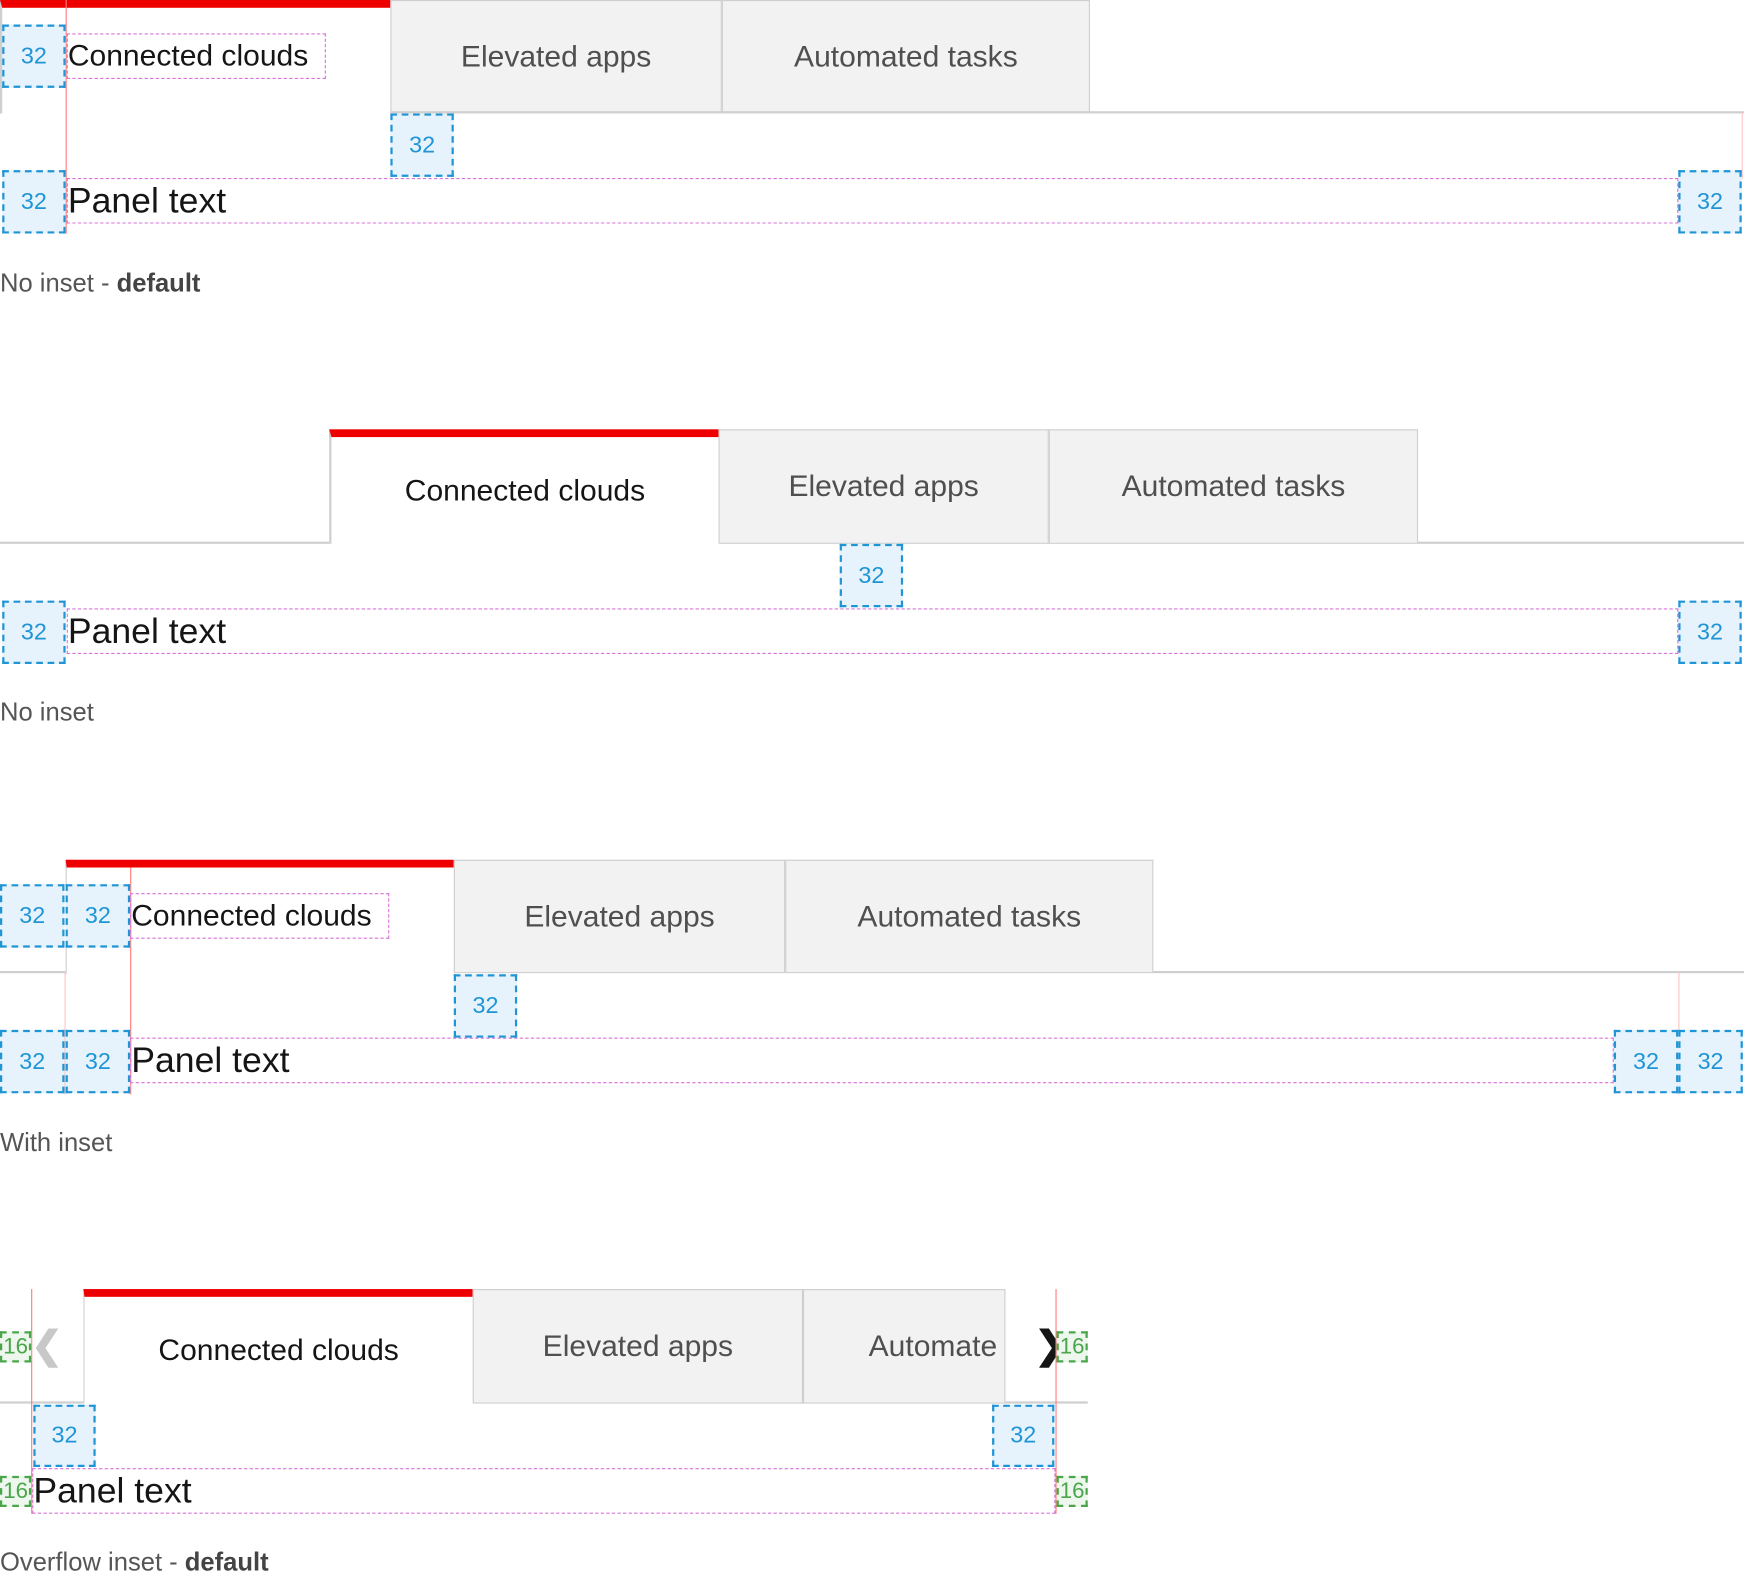 The height and width of the screenshot is (1583, 1744). I want to click on caption: No inset - default, so click(100, 282).